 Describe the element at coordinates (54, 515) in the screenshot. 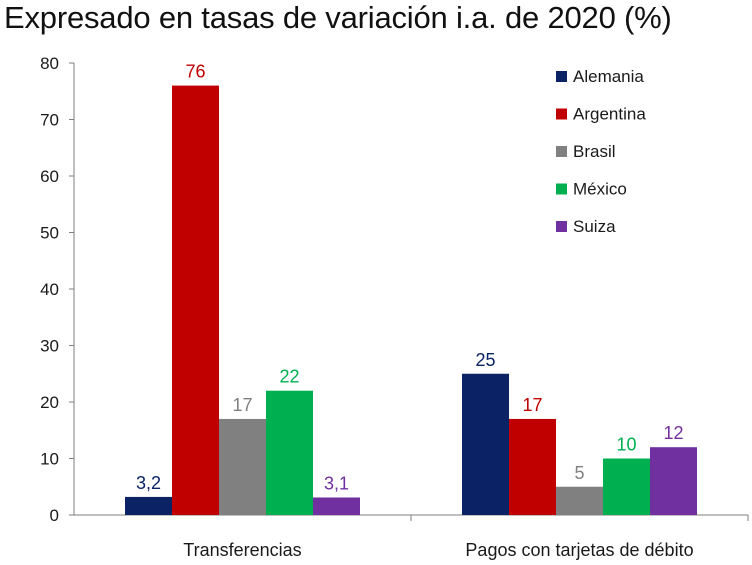

I see `y-tick-label: 0` at that location.